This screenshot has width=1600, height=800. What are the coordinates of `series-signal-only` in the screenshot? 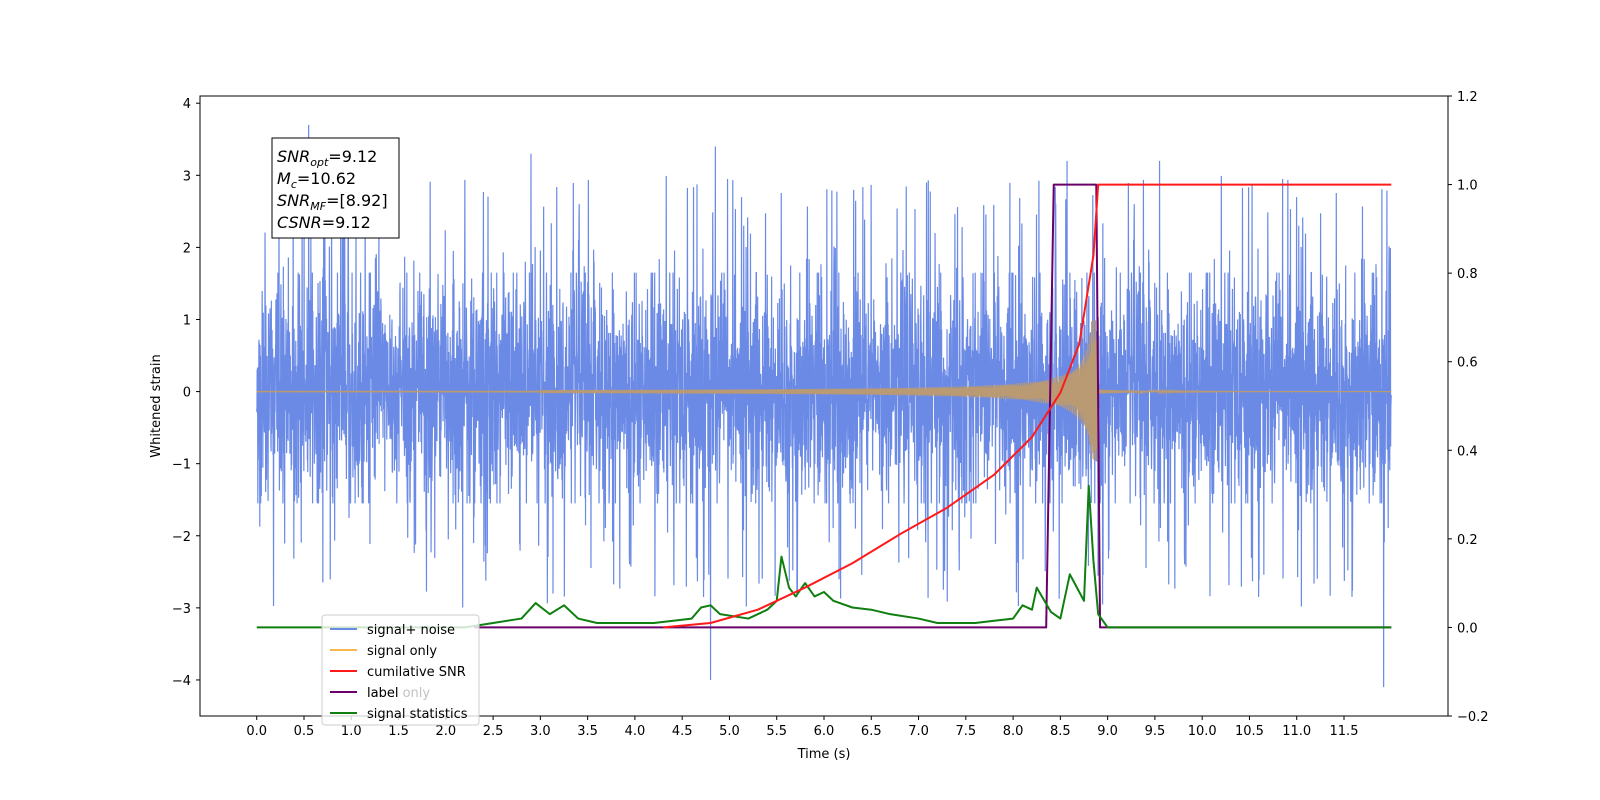 It's located at (824, 390).